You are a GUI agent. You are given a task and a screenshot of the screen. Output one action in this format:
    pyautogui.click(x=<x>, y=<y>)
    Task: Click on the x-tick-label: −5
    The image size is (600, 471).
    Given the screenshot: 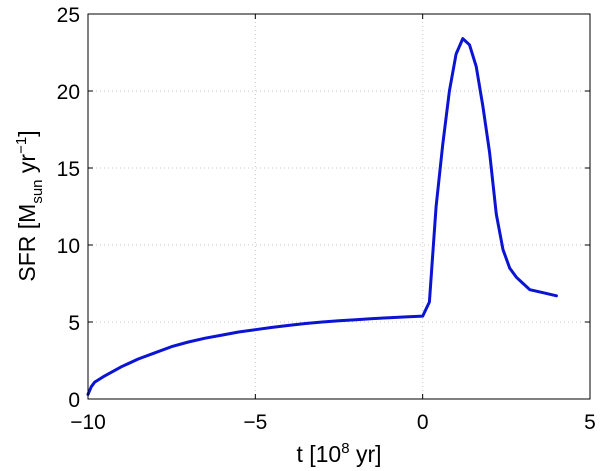 What is the action you would take?
    pyautogui.click(x=255, y=422)
    